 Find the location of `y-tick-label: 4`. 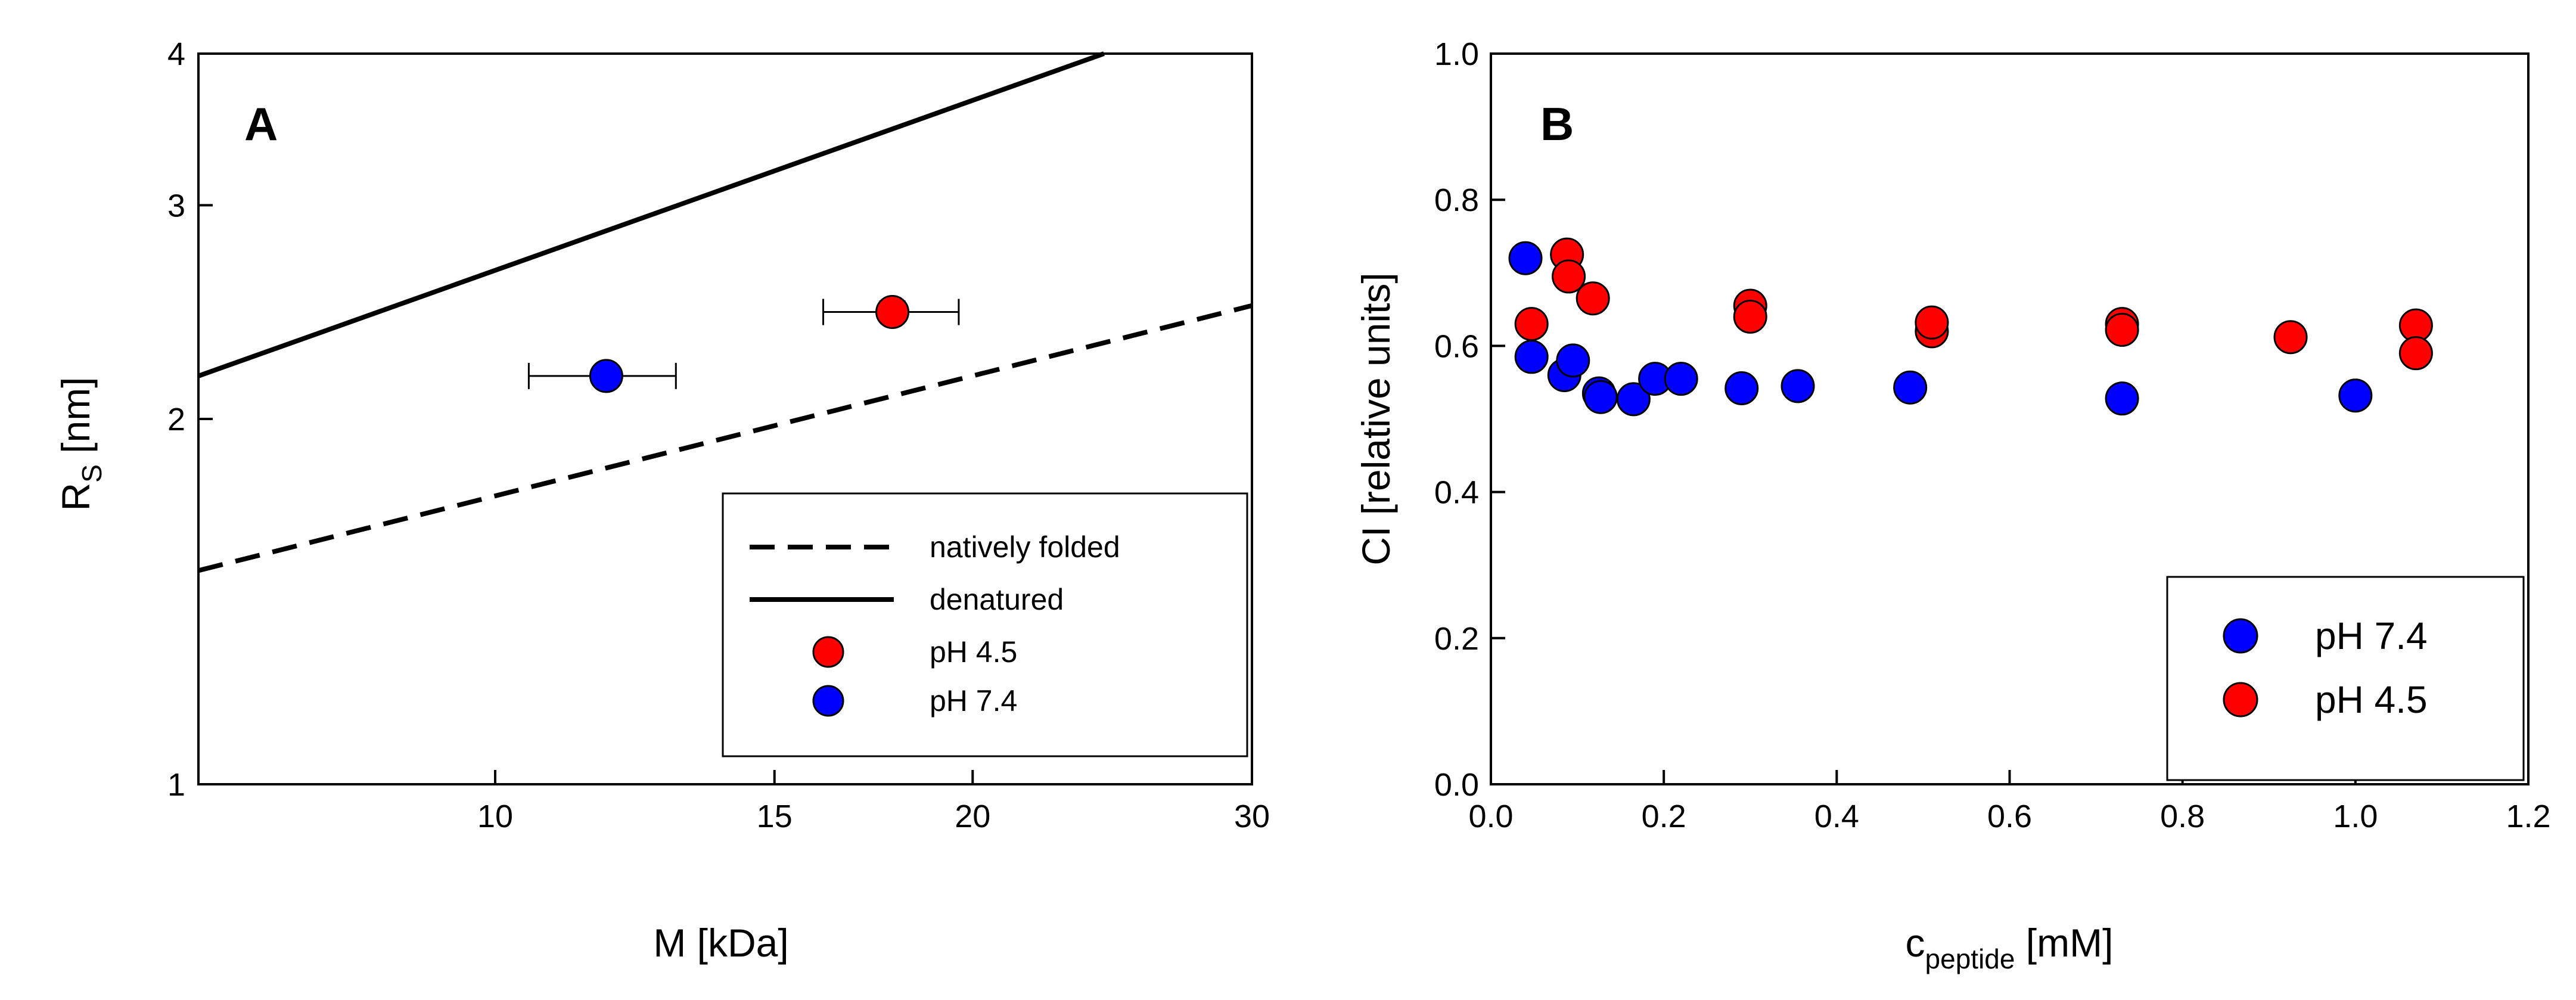

y-tick-label: 4 is located at coordinates (176, 54).